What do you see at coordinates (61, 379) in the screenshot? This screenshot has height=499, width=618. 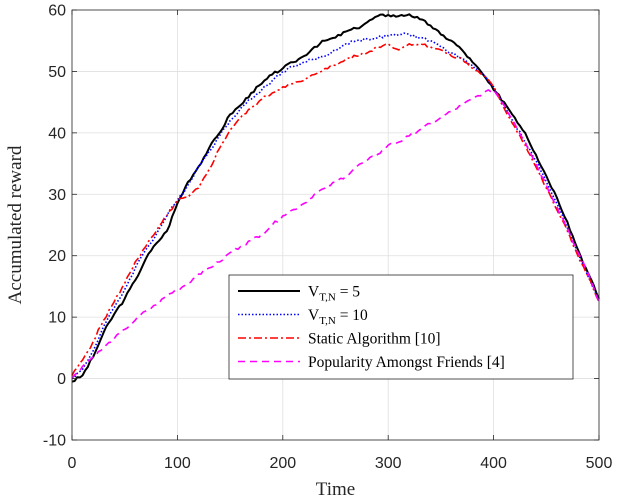 I see `y-tick-label: 0` at bounding box center [61, 379].